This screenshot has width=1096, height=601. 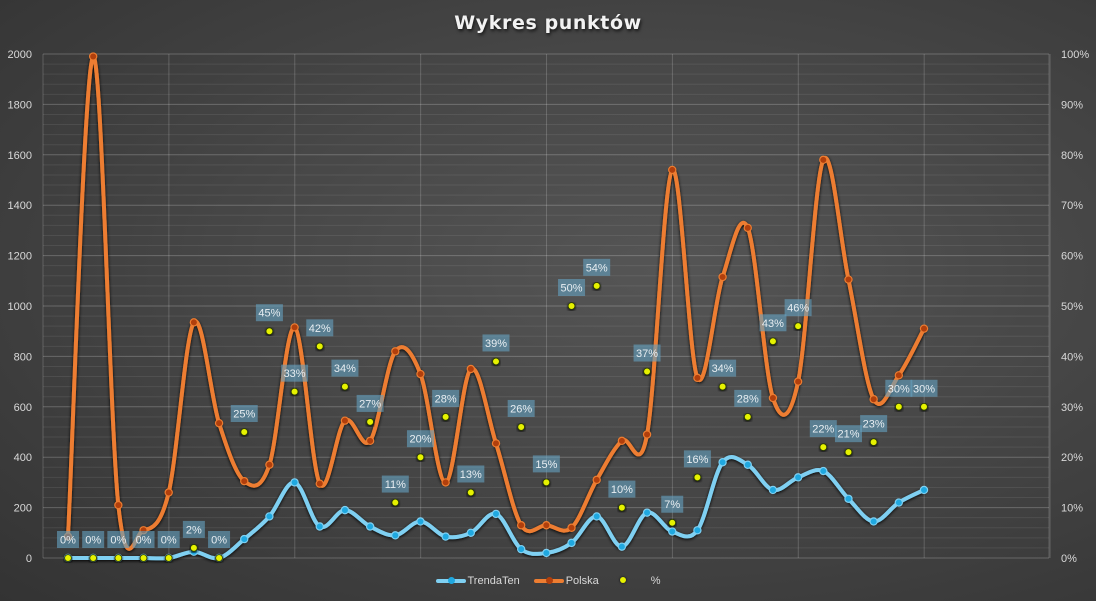 I want to click on legend-item-percent: %, so click(x=637, y=581).